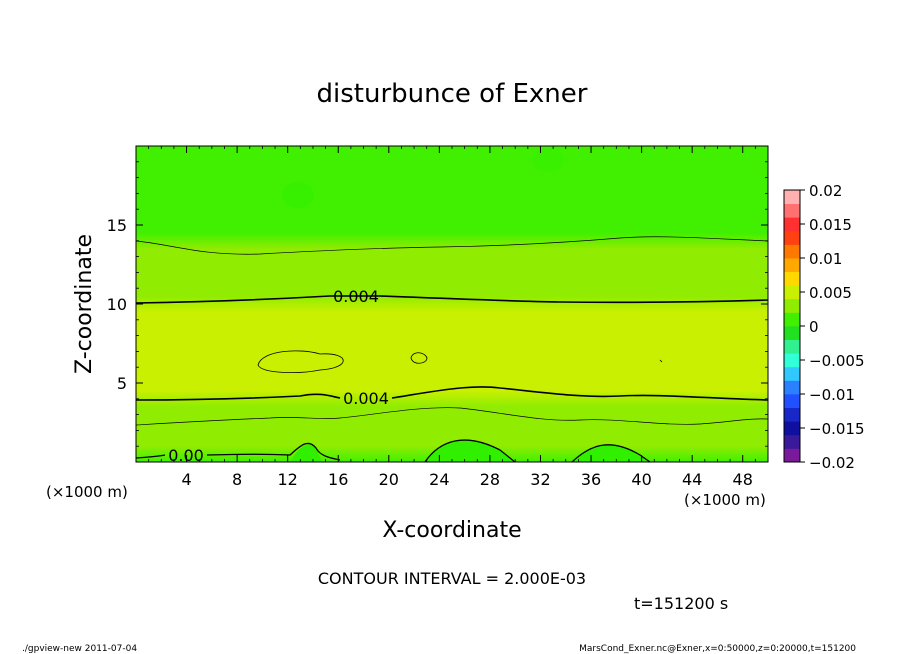 The image size is (904, 654). What do you see at coordinates (641, 479) in the screenshot?
I see `x-tick-label: 40` at bounding box center [641, 479].